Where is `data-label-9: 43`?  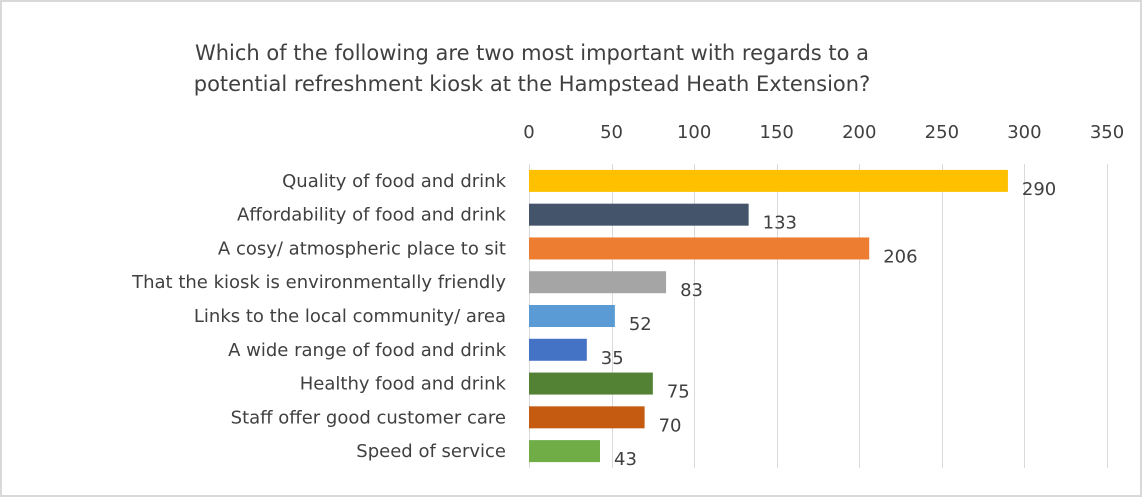 data-label-9: 43 is located at coordinates (625, 459).